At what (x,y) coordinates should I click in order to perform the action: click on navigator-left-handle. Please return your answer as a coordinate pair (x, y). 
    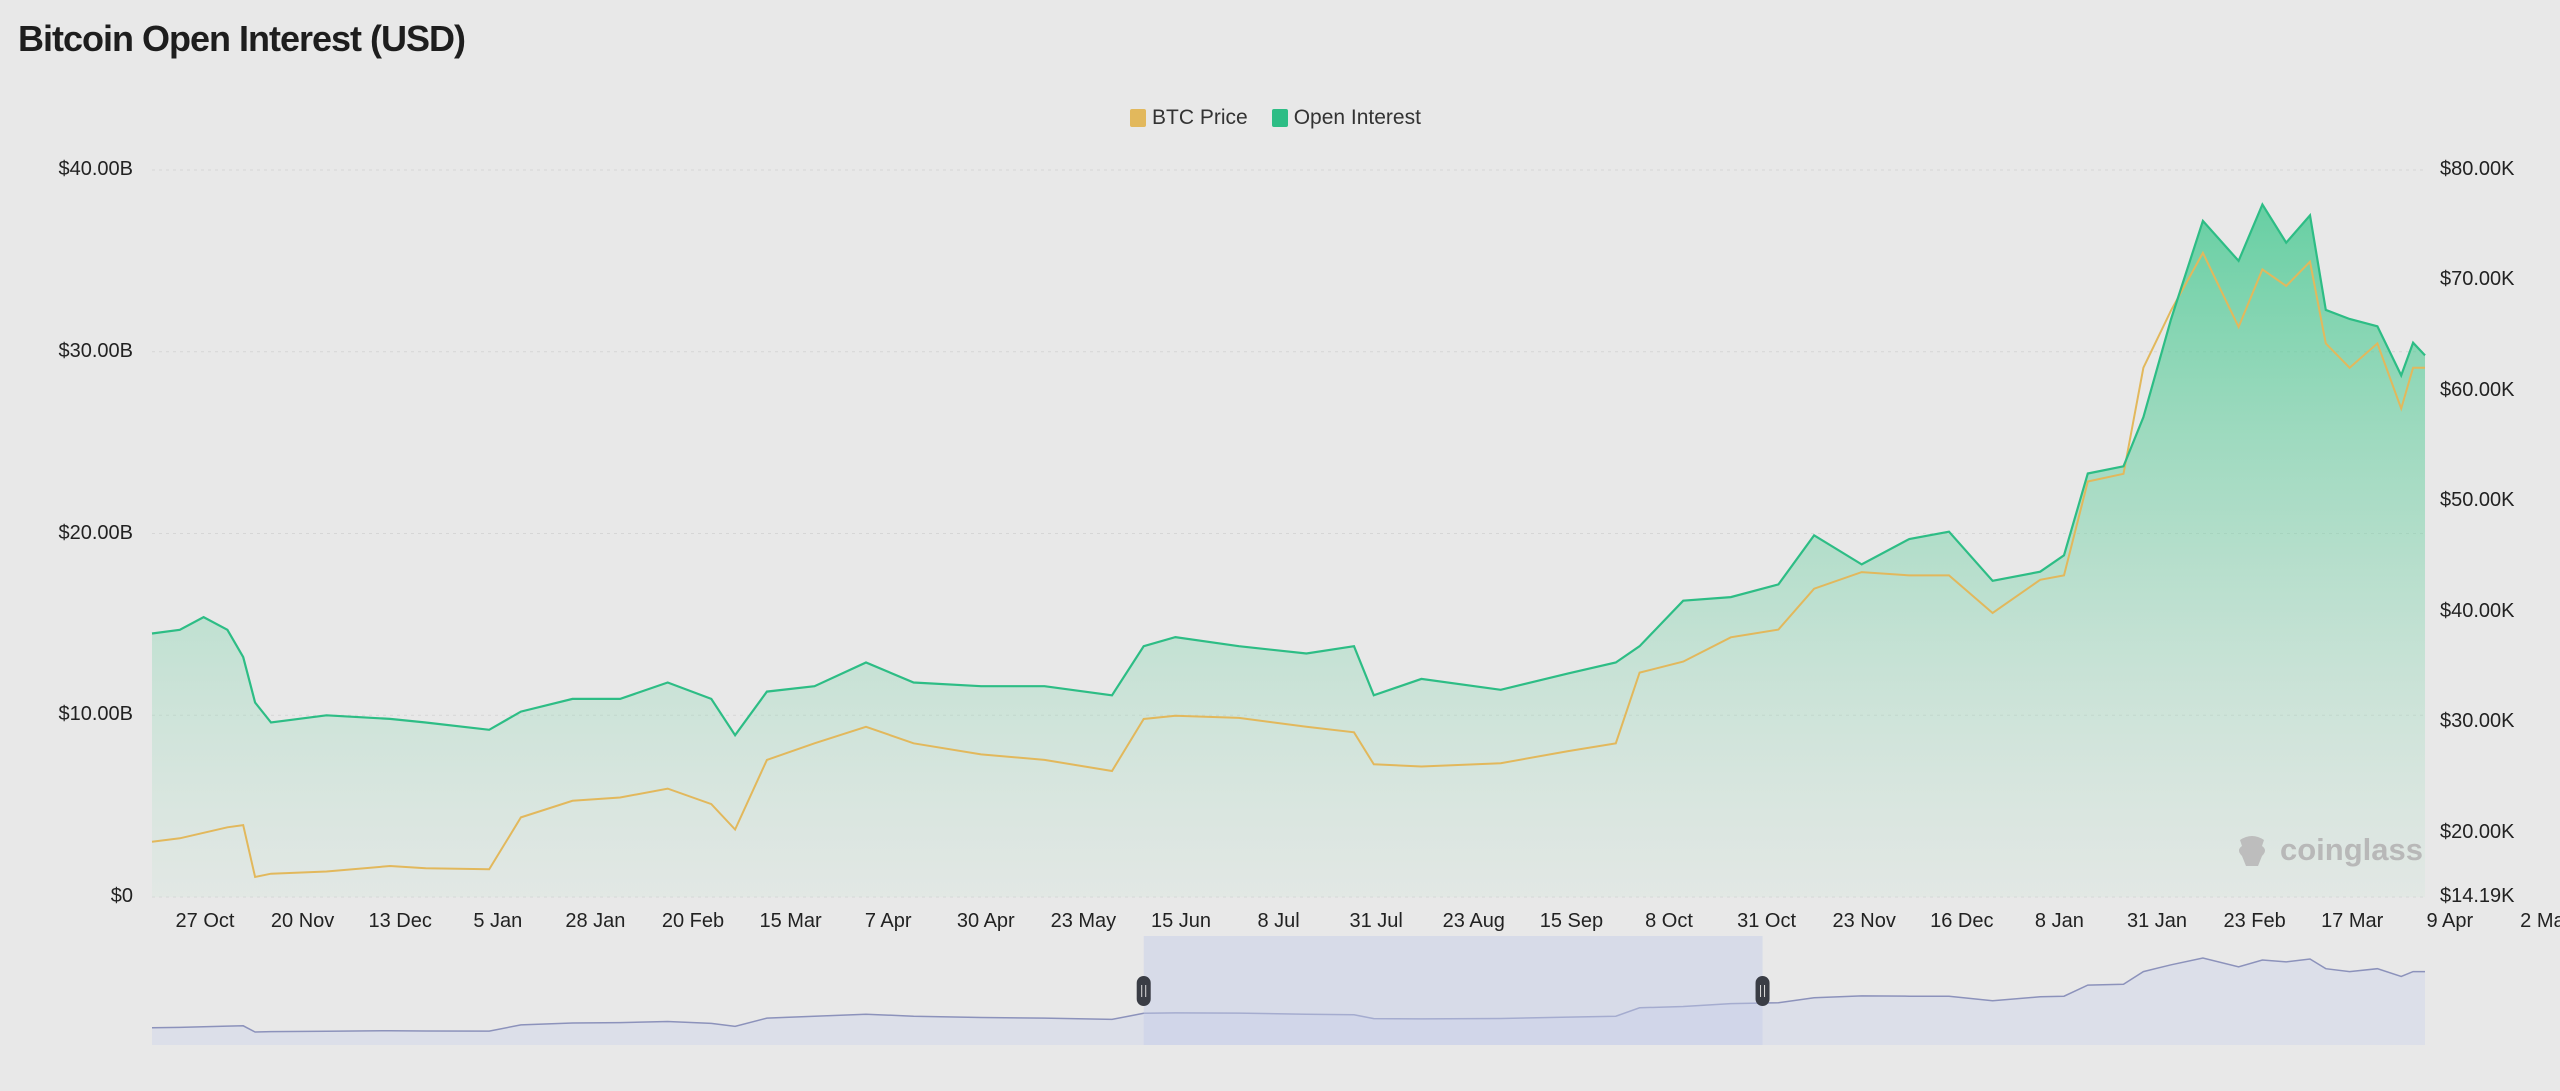
    Looking at the image, I should click on (1143, 991).